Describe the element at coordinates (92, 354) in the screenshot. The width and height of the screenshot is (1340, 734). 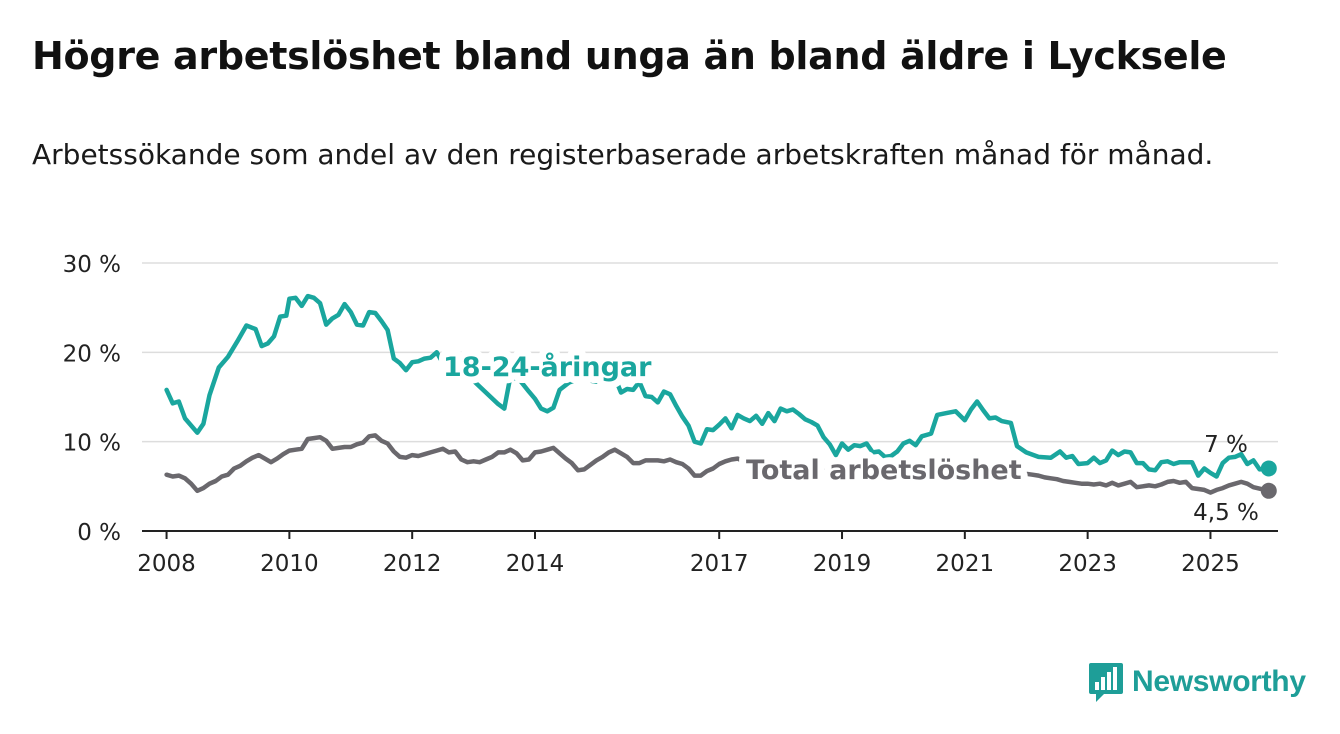
I see `y-tick-label: 20 %` at that location.